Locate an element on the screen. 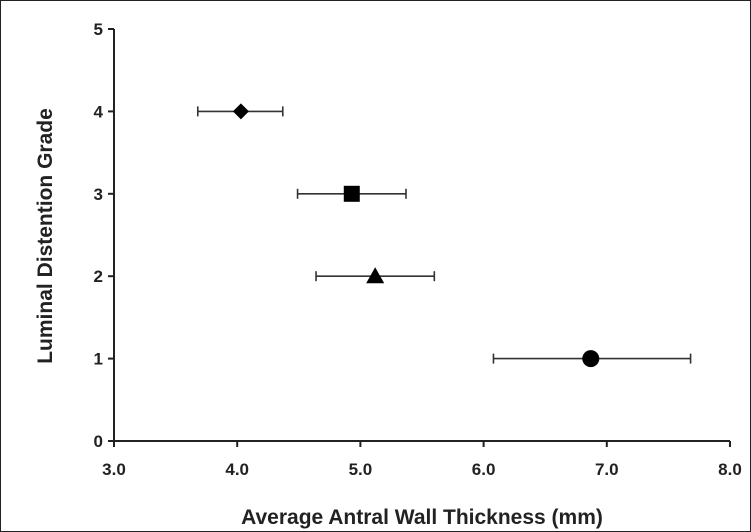  y-tick-label: 1 is located at coordinates (98, 359).